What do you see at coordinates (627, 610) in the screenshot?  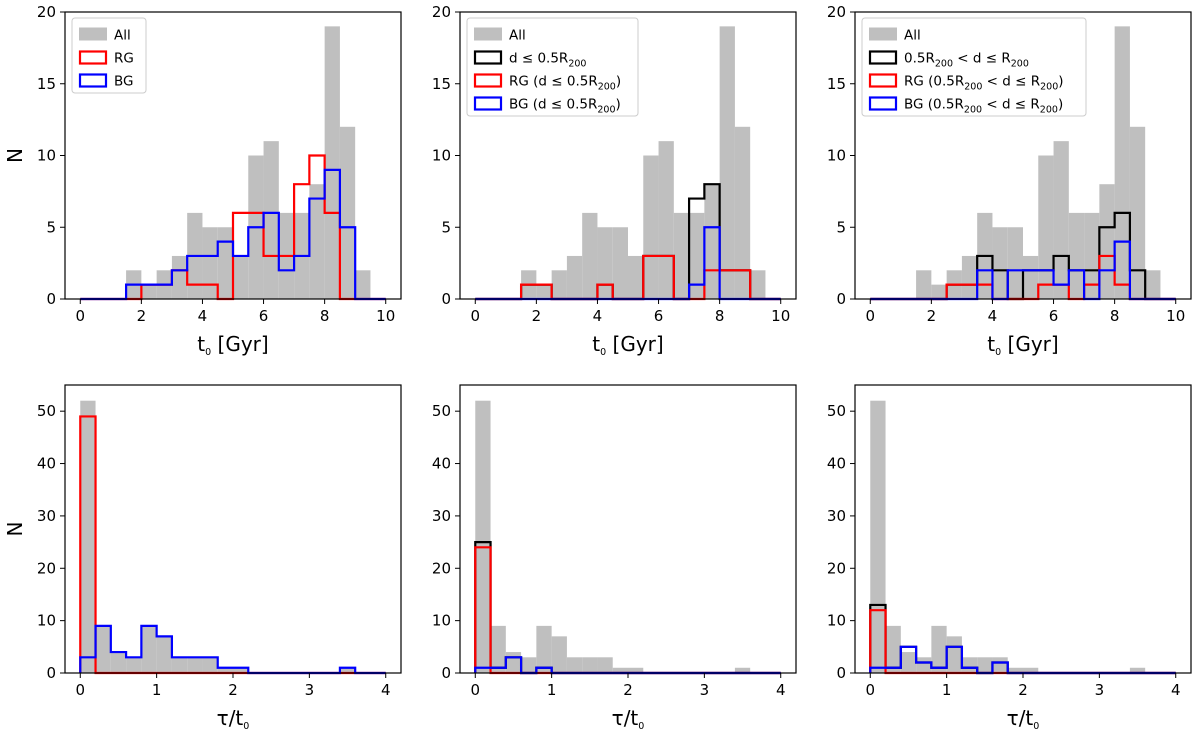 I see `series-RG (d ≤ 0.5R200)` at bounding box center [627, 610].